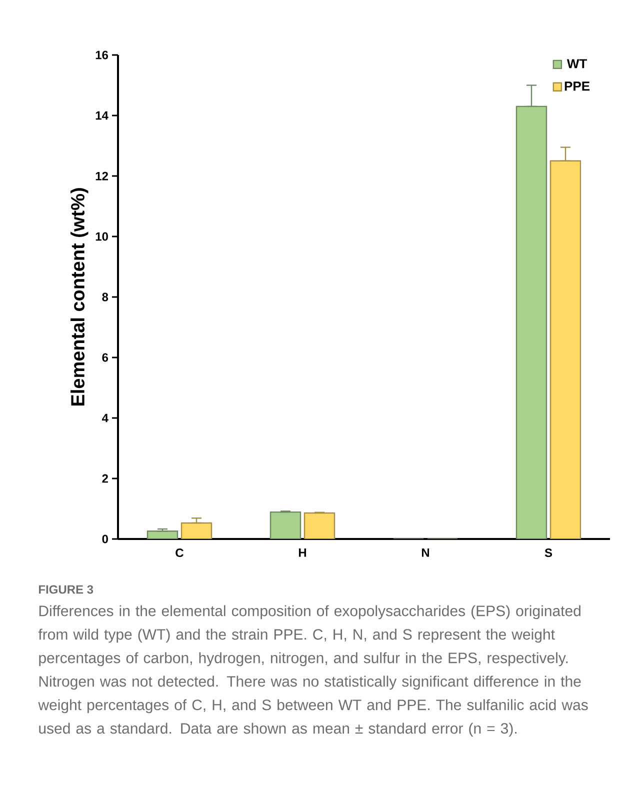 The width and height of the screenshot is (639, 798). What do you see at coordinates (105, 418) in the screenshot?
I see `y-tick-label: 4` at bounding box center [105, 418].